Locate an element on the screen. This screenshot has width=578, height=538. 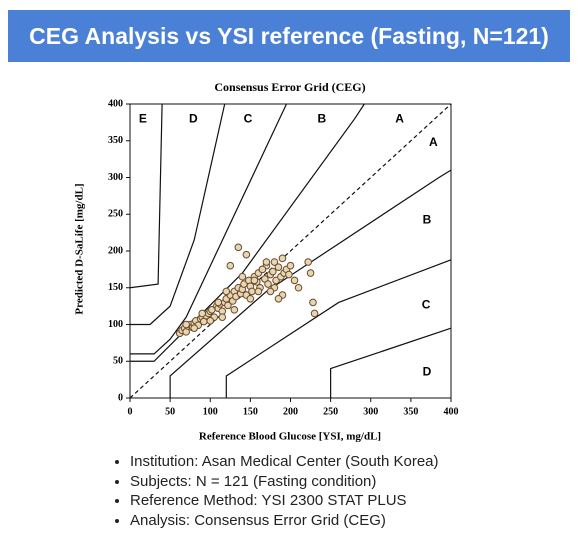
zone-label: E is located at coordinates (143, 119).